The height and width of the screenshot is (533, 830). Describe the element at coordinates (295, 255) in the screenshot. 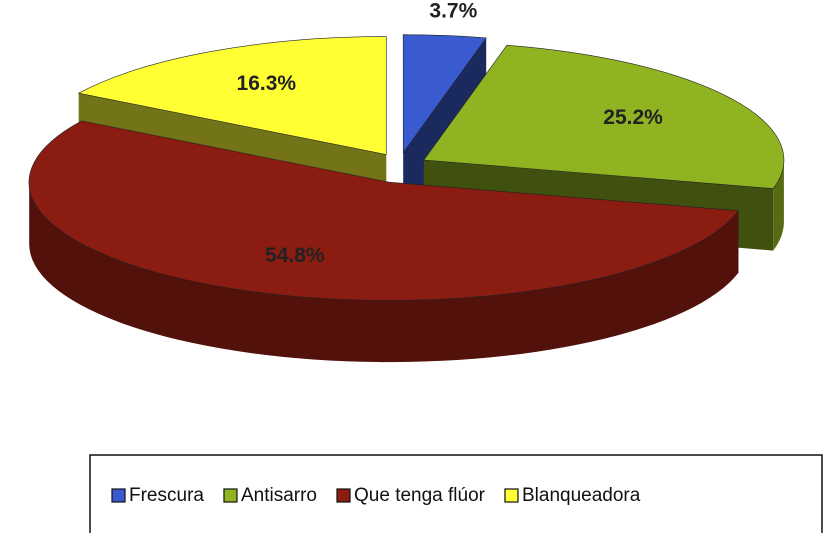

I see `data-label: 54.8%` at that location.